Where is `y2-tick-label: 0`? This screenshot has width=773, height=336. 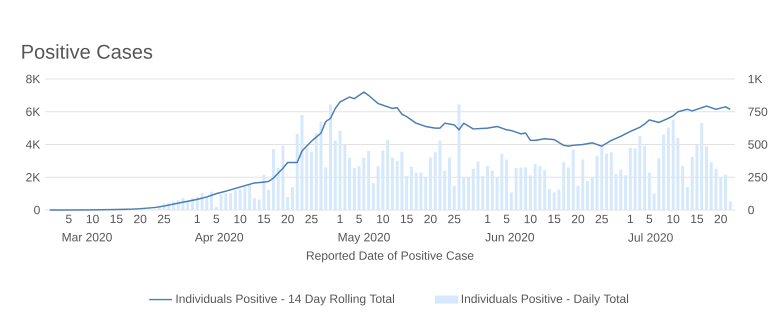 y2-tick-label: 0 is located at coordinates (751, 210).